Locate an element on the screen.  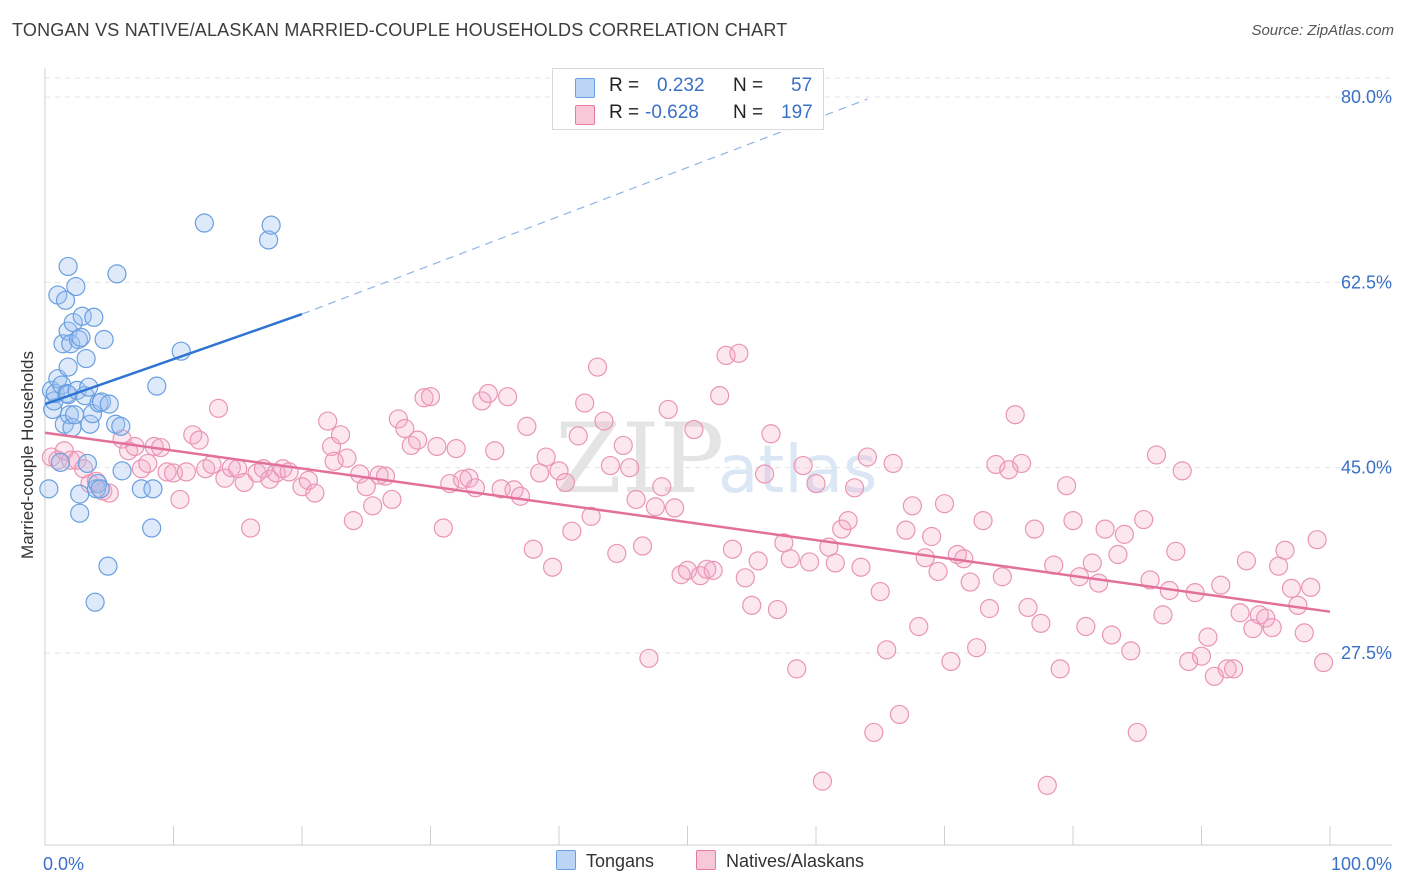
watermark: ZIP atlas is located at coordinates (716, 459).